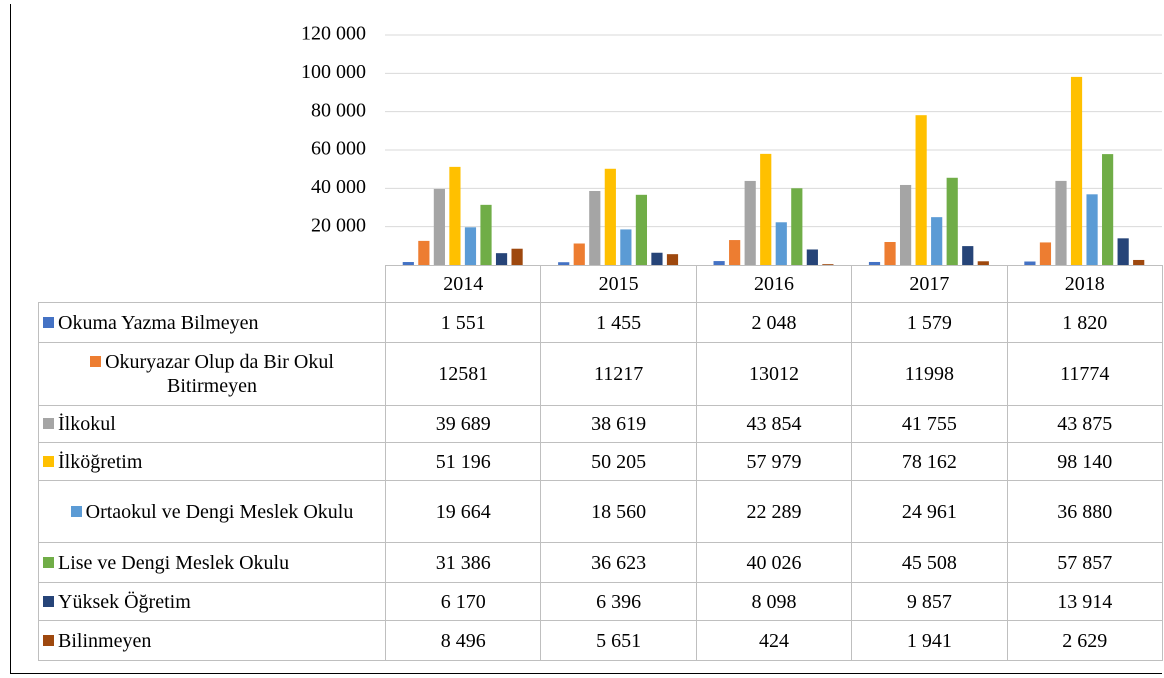 The image size is (1164, 678). I want to click on table-value: 11217, so click(618, 374).